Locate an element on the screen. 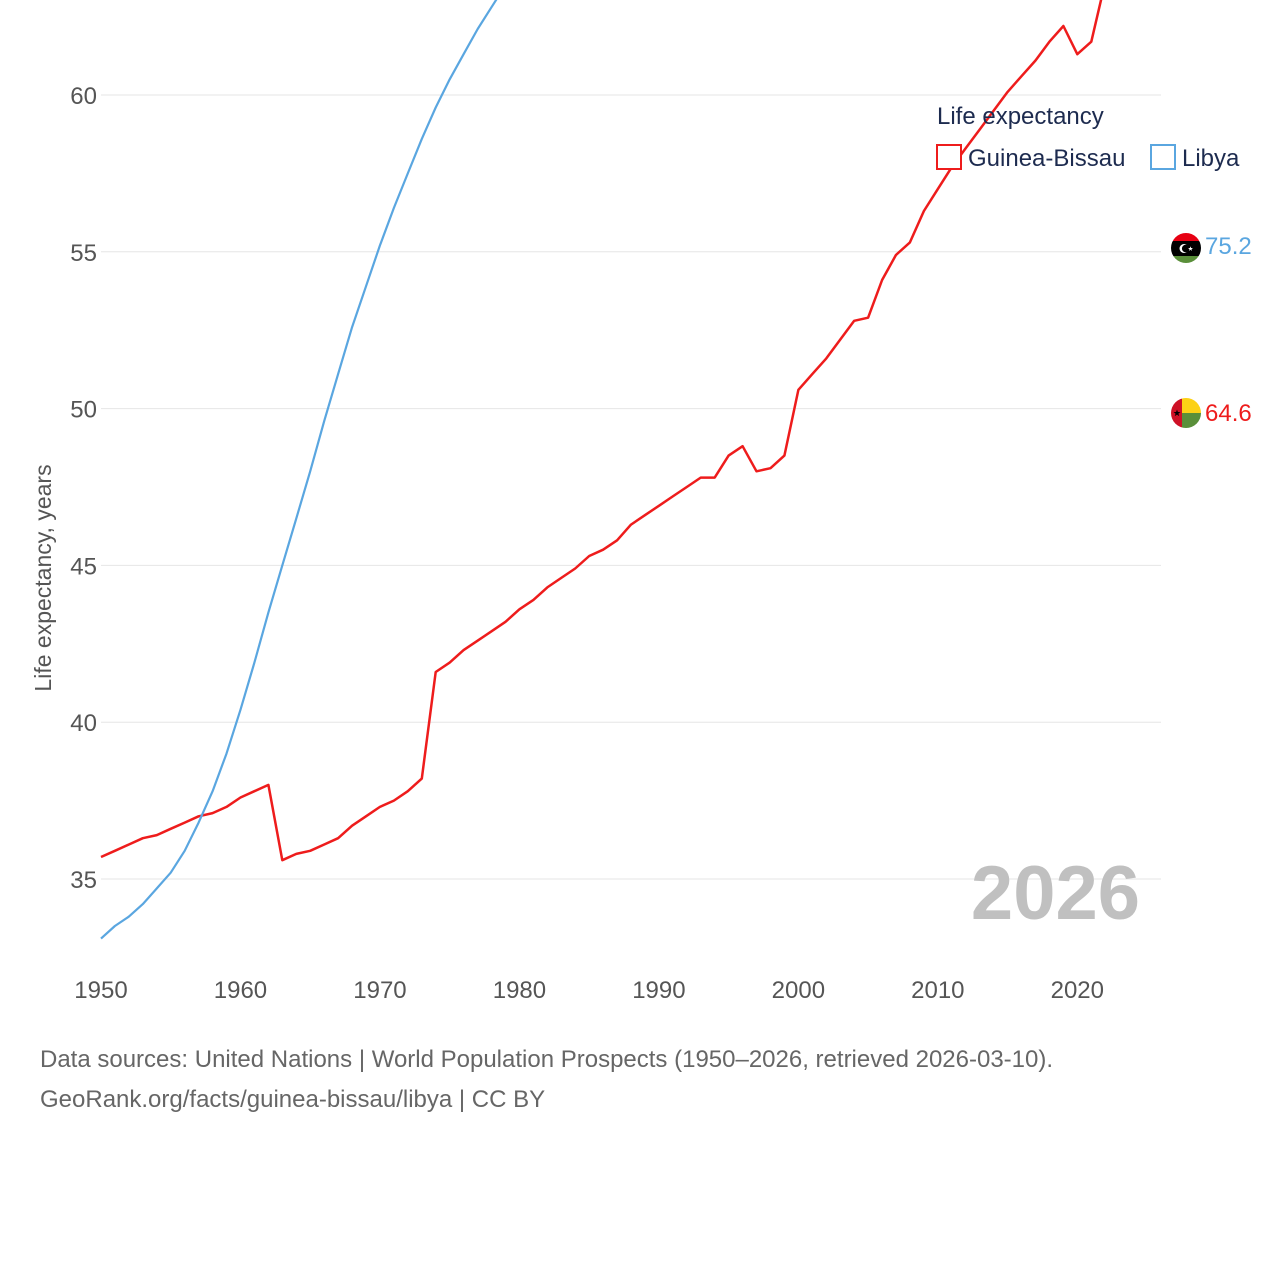 The width and height of the screenshot is (1280, 1280). x-tick-label: 1990 is located at coordinates (658, 990).